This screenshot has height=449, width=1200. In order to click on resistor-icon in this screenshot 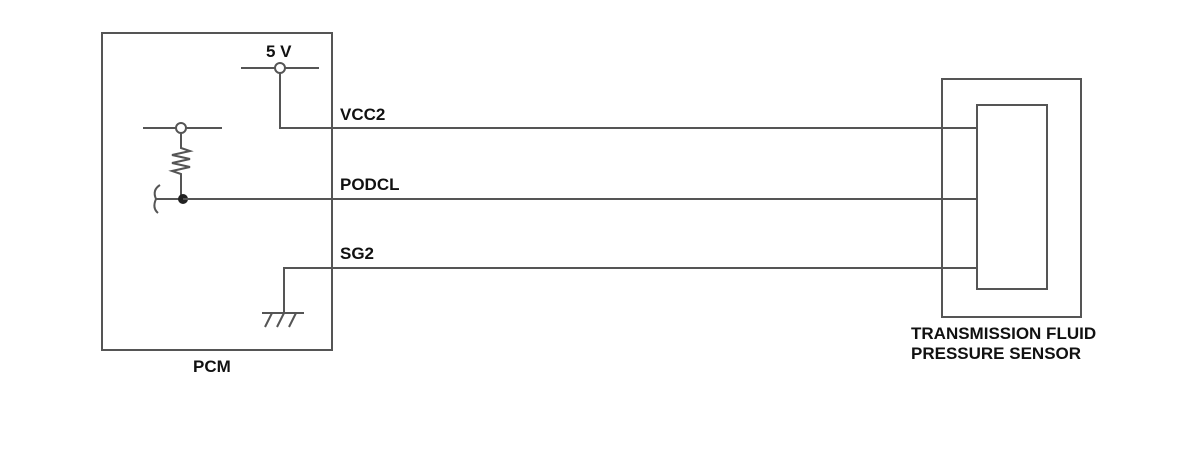, I will do `click(181, 166)`.